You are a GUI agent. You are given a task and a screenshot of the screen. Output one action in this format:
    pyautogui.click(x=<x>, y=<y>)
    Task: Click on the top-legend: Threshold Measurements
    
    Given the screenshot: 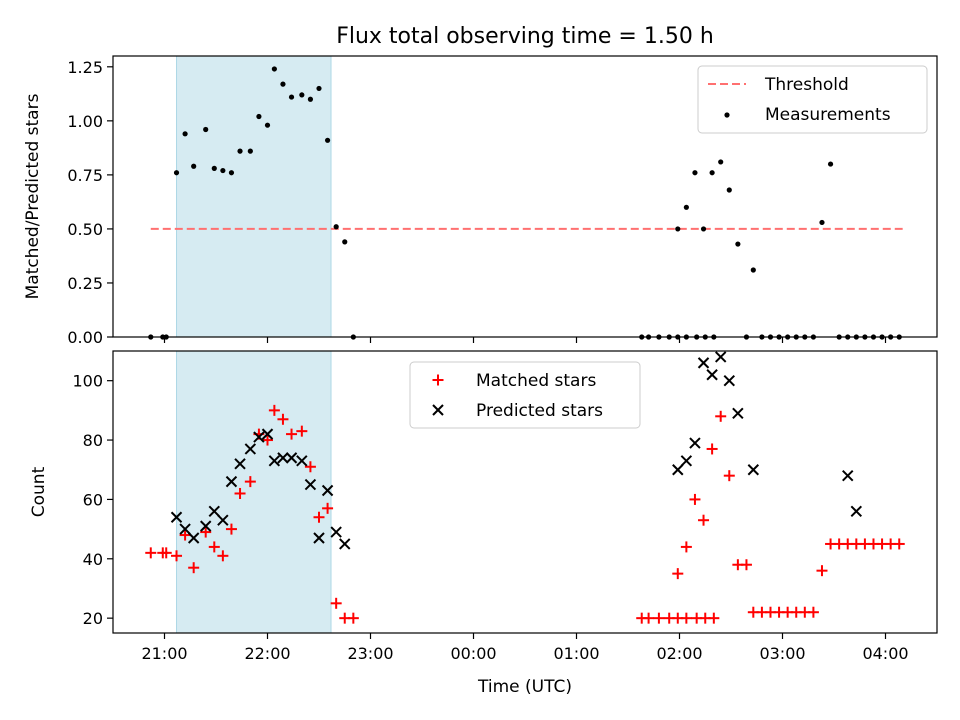 What is the action you would take?
    pyautogui.click(x=812, y=99)
    